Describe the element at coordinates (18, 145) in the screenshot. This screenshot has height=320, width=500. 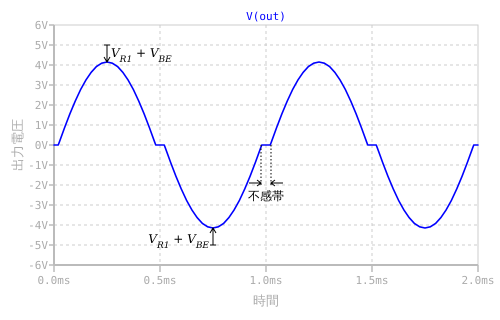
I see `y-axis-title: 出力電圧` at that location.